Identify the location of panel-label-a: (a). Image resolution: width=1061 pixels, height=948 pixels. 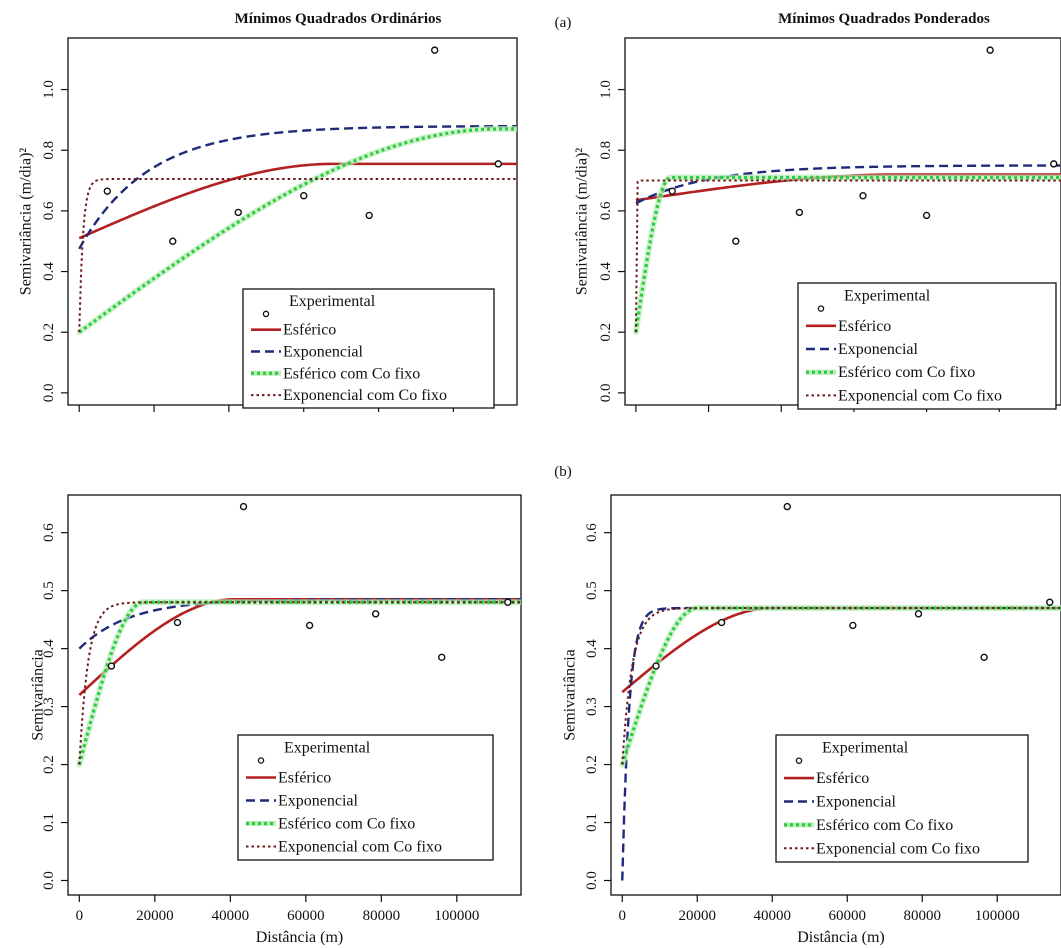
(563, 23).